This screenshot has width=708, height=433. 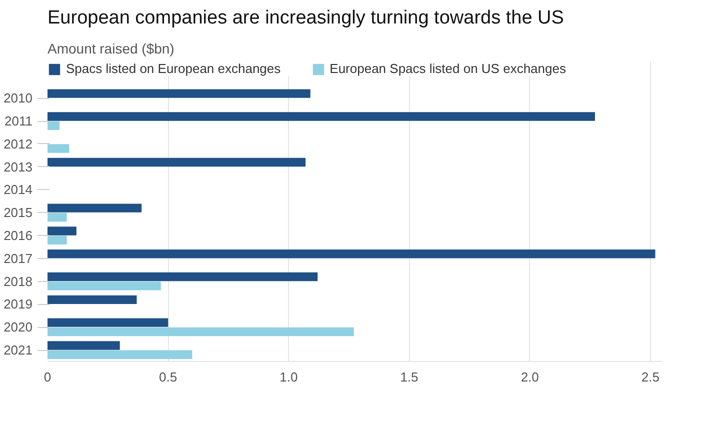 What do you see at coordinates (18, 304) in the screenshot?
I see `y-tick-label: 2019` at bounding box center [18, 304].